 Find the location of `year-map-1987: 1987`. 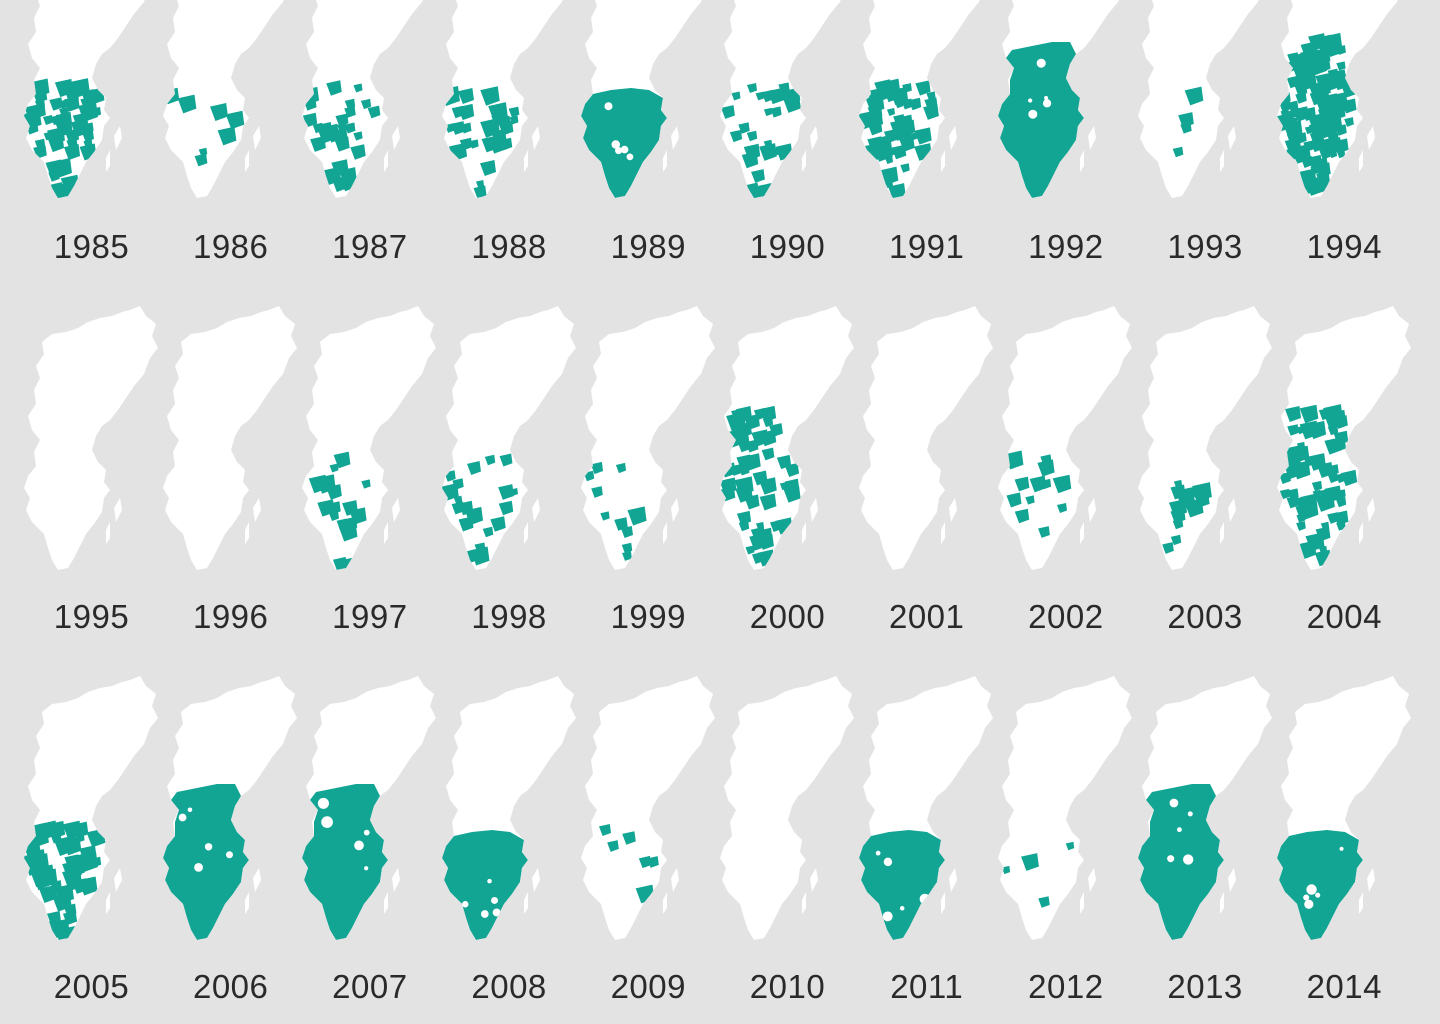

year-map-1987: 1987 is located at coordinates (369, 132).